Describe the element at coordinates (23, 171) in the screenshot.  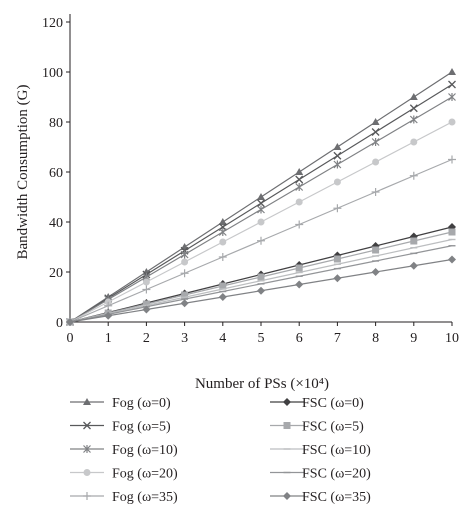
I see `y-axis-label: Bandwidth Consumption (G)` at that location.